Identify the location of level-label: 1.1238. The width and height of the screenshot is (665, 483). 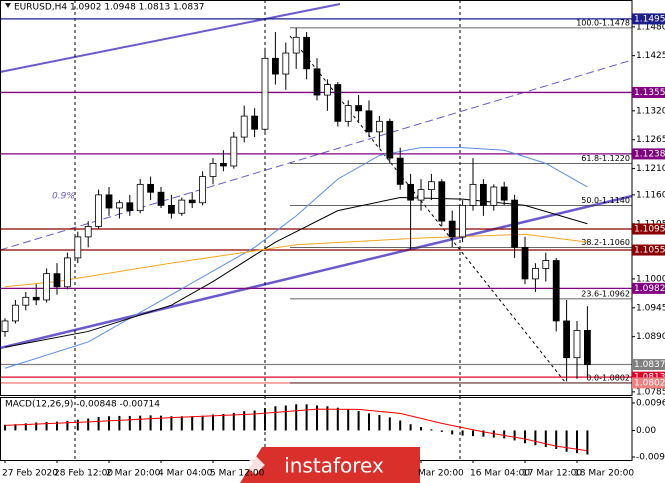
(649, 154).